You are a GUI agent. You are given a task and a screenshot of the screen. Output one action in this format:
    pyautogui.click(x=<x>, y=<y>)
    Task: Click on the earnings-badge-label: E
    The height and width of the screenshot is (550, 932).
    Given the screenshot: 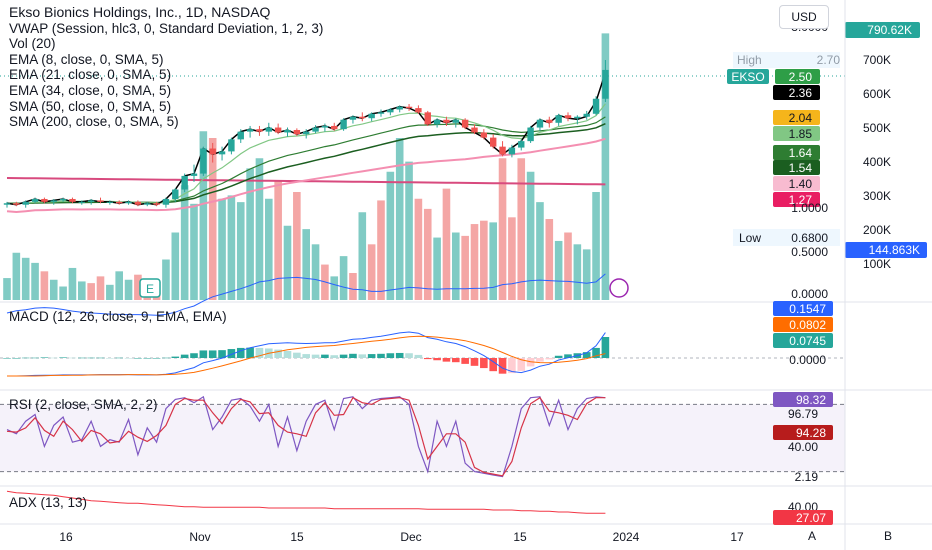 What is the action you would take?
    pyautogui.click(x=150, y=289)
    